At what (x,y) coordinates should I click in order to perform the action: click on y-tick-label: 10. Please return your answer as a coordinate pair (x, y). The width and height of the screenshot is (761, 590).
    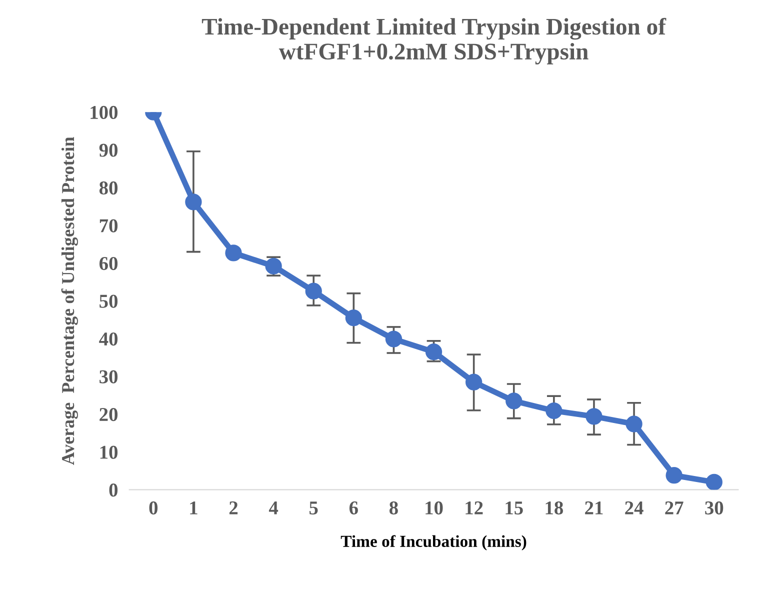
    Looking at the image, I should click on (109, 452).